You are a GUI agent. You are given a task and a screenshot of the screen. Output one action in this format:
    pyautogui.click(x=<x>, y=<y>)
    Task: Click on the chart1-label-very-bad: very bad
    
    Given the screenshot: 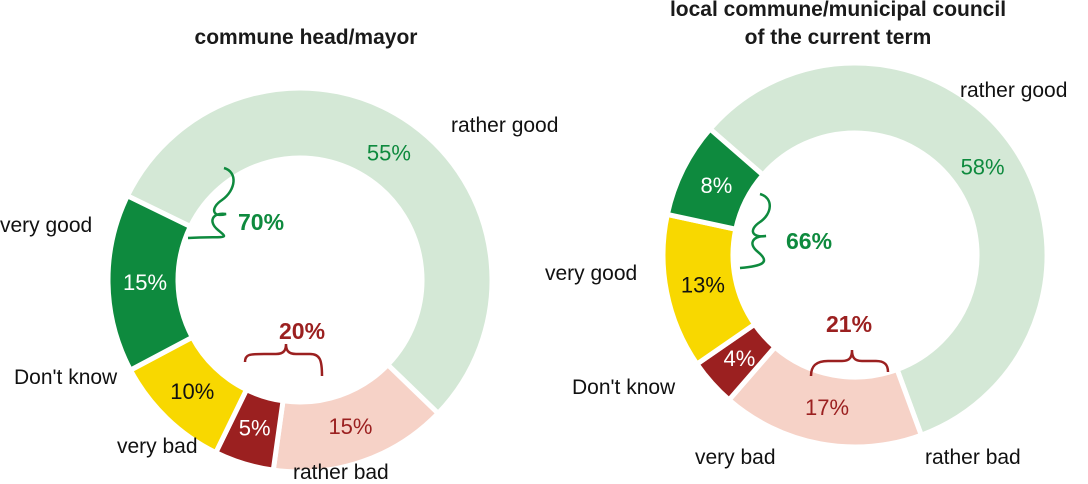 What is the action you would take?
    pyautogui.click(x=157, y=446)
    